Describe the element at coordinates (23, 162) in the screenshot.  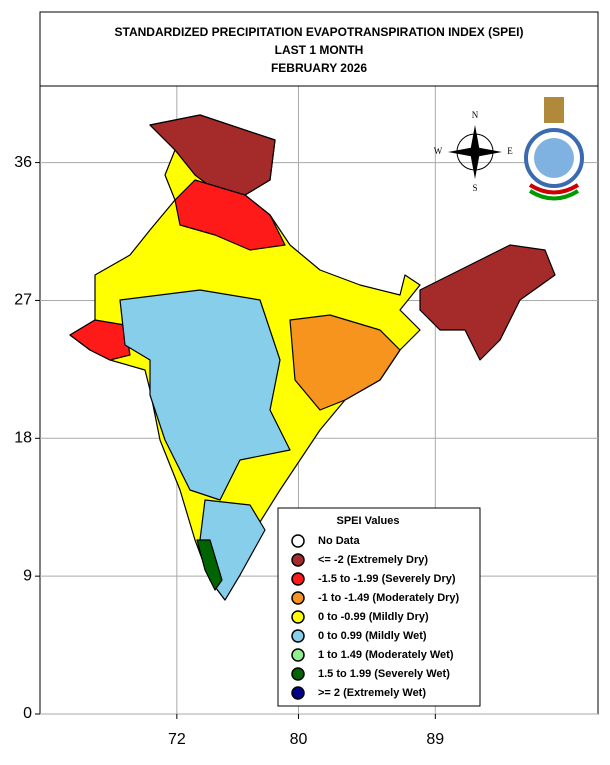
I see `y-tick-label: 36` at that location.